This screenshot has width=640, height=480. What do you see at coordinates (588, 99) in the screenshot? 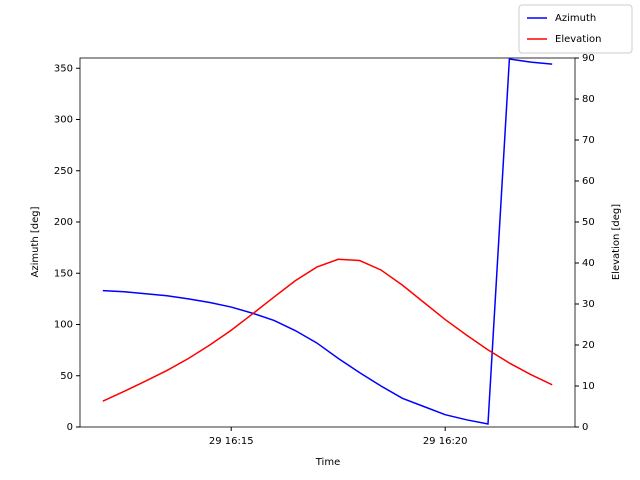
I see `y2-tick-label: 80` at bounding box center [588, 99].